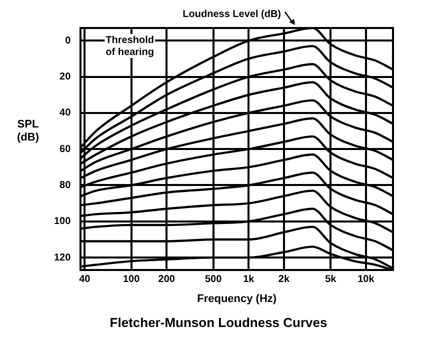  Describe the element at coordinates (249, 279) in the screenshot. I see `x-tick-label: 1k` at that location.